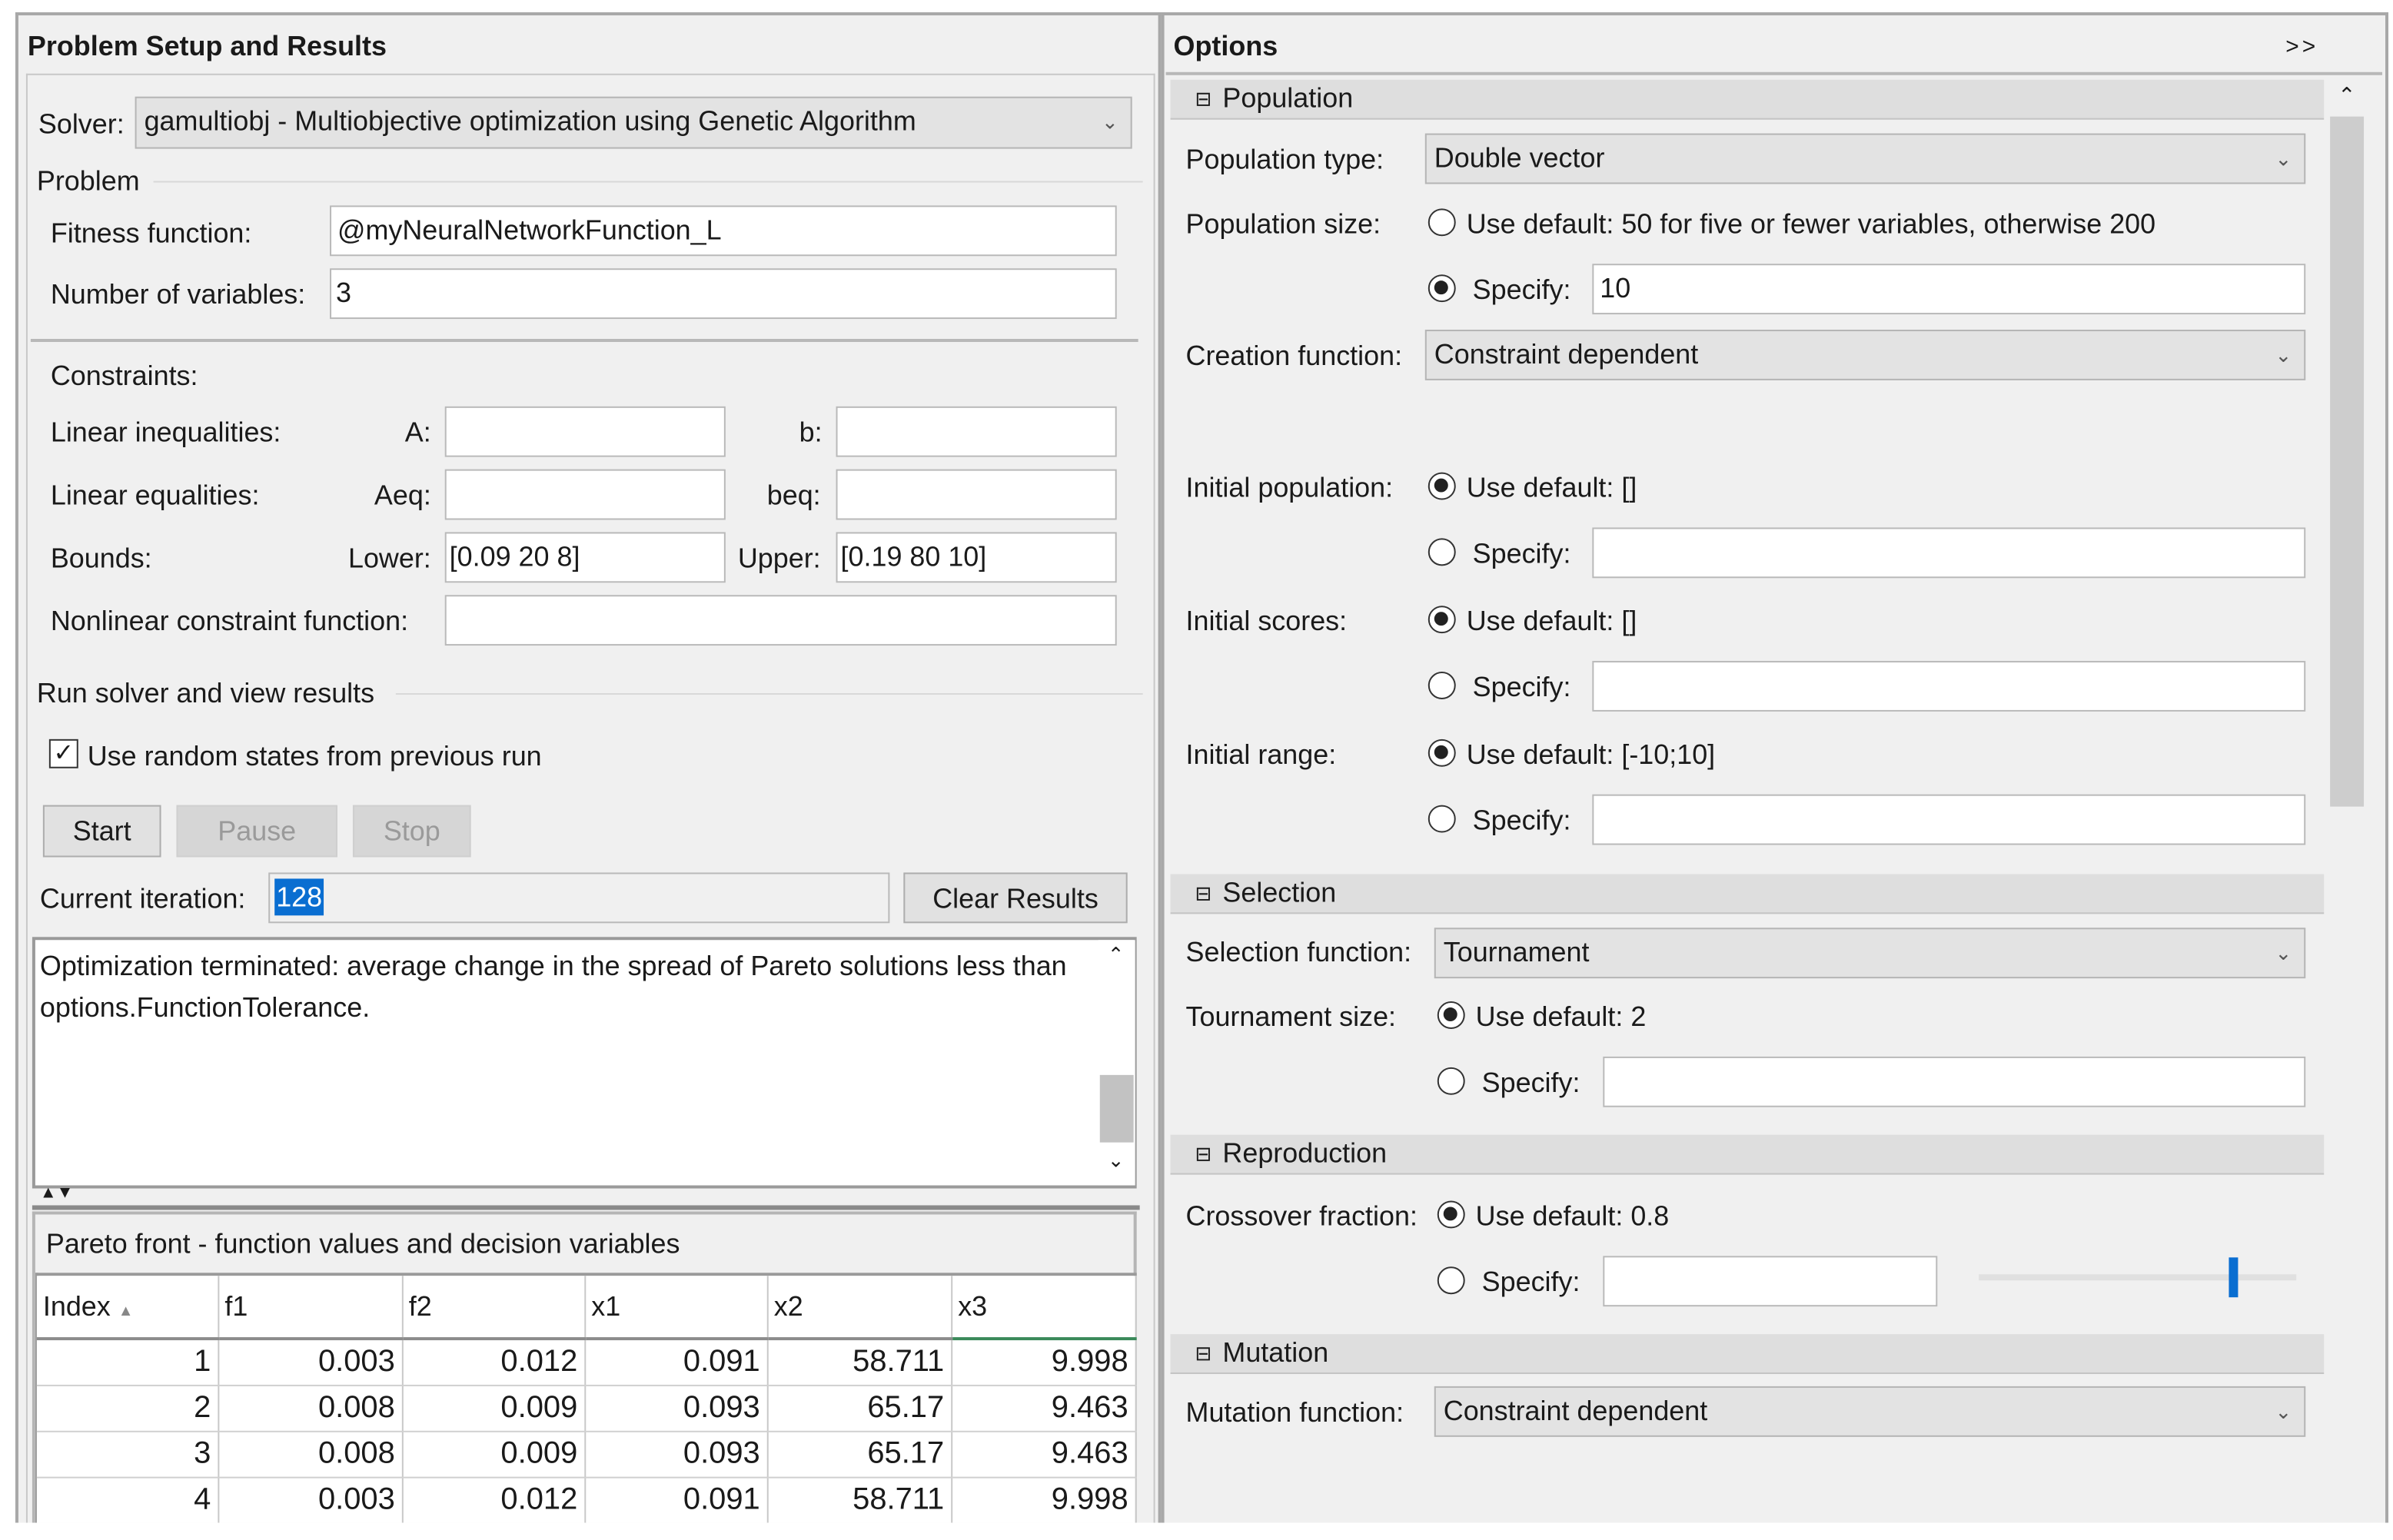 The image size is (2393, 1540). What do you see at coordinates (585, 495) in the screenshot?
I see `Aeq-input` at bounding box center [585, 495].